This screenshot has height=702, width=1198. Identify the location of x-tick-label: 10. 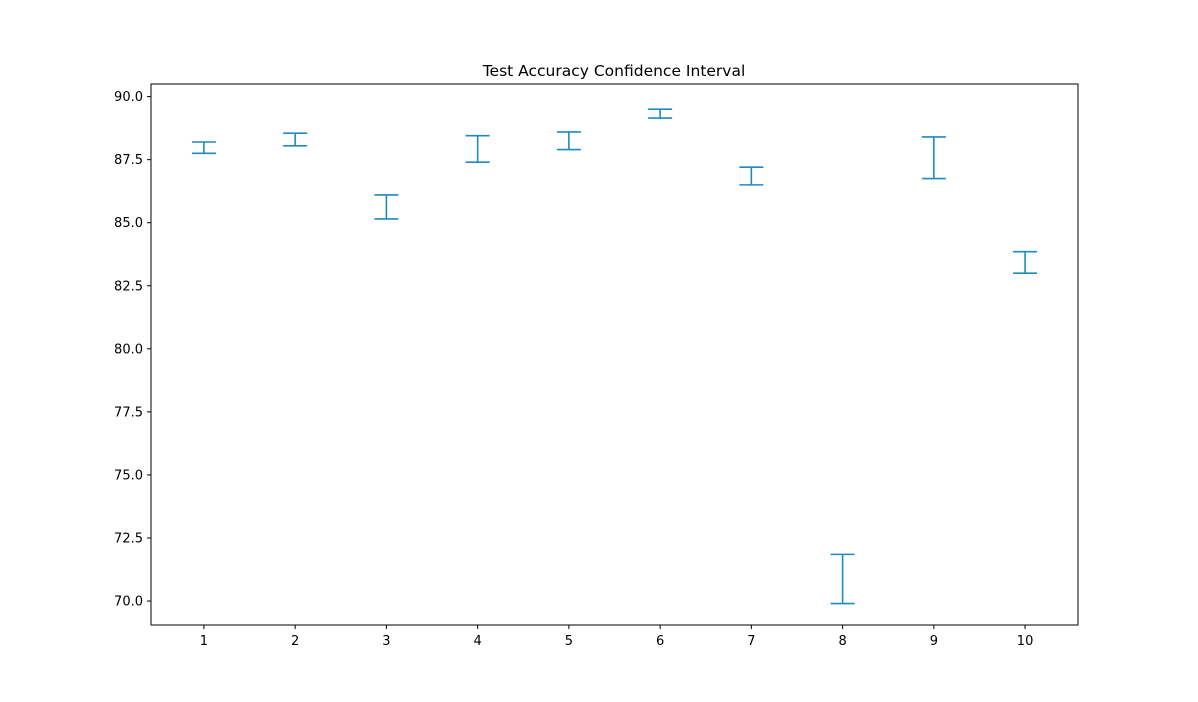
(1025, 641).